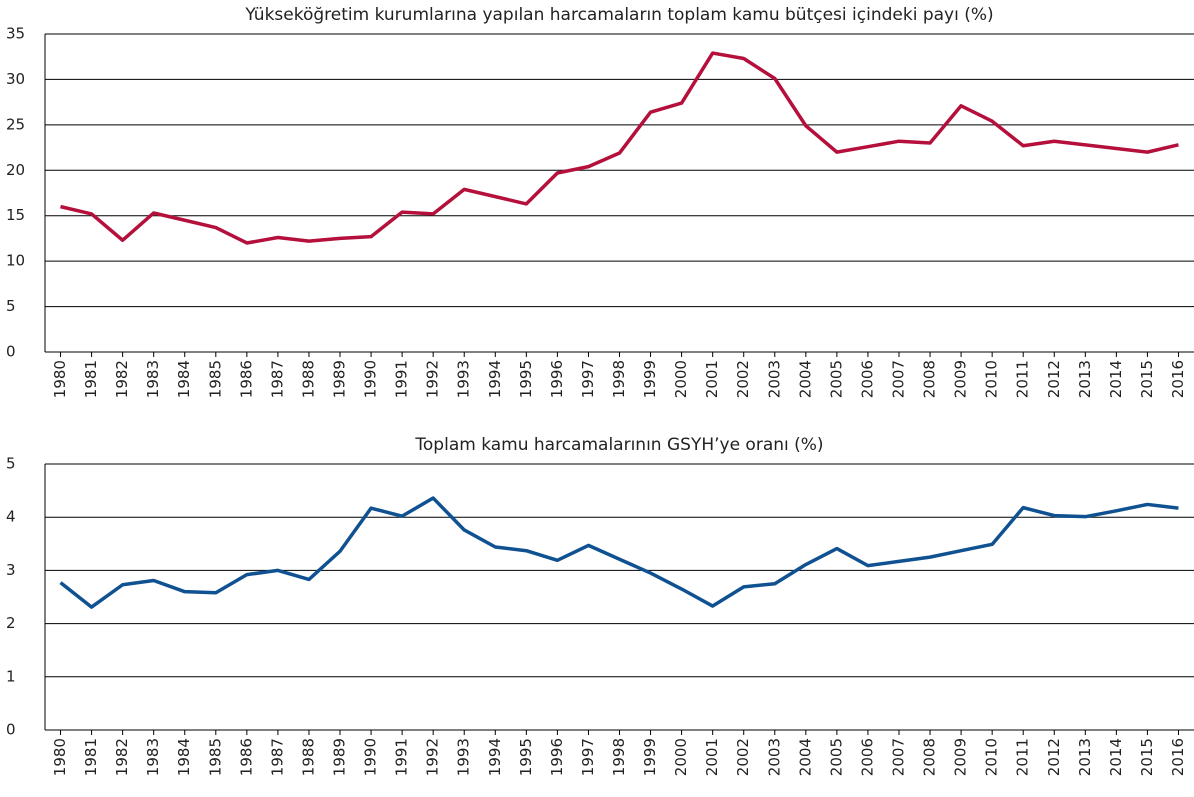  I want to click on y-tick-label: 10, so click(15, 261).